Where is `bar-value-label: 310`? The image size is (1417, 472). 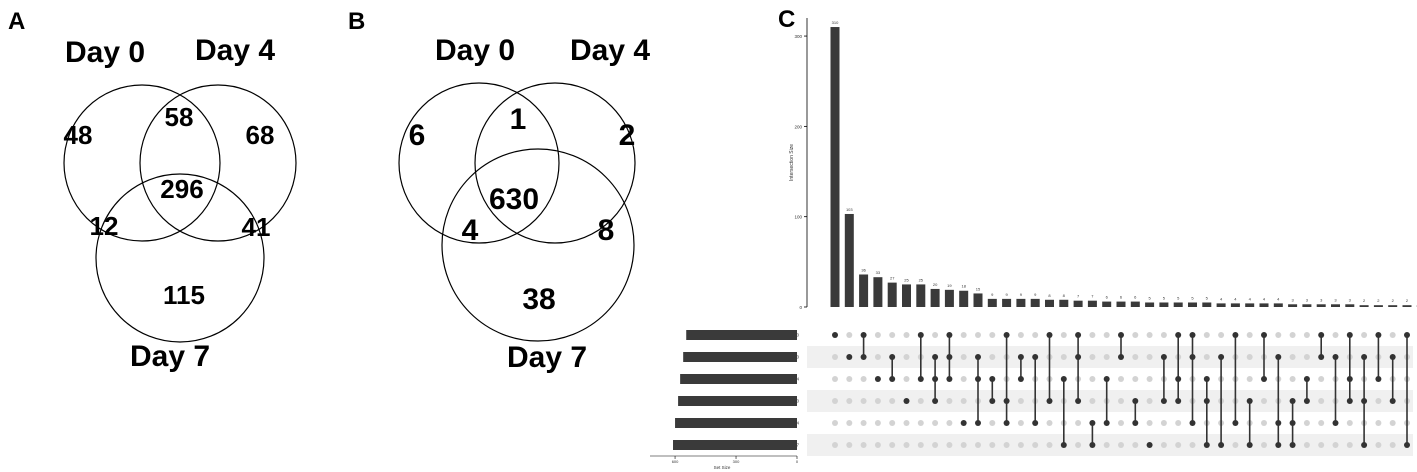
bar-value-label: 310 is located at coordinates (835, 22).